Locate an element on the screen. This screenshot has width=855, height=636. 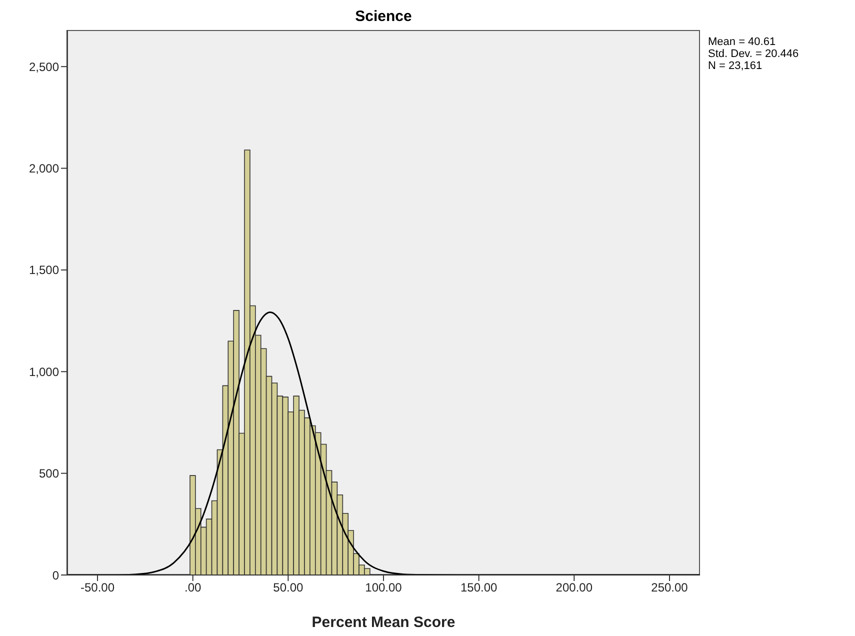
y-tick-label: 1,500 is located at coordinates (44, 270).